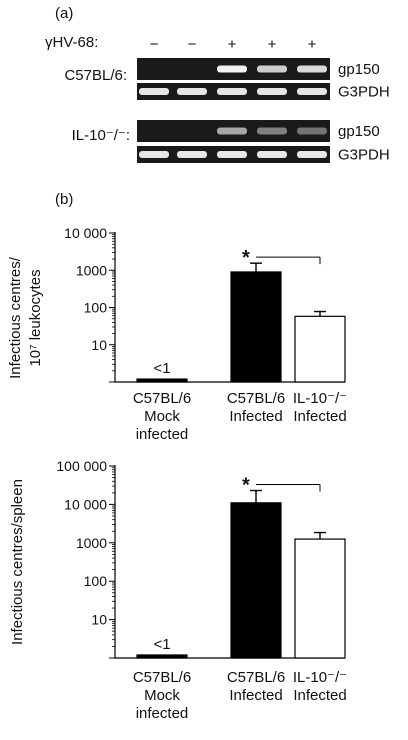 Image resolution: width=408 pixels, height=740 pixels. Describe the element at coordinates (81, 466) in the screenshot. I see `y-tick-label: 100 000` at that location.